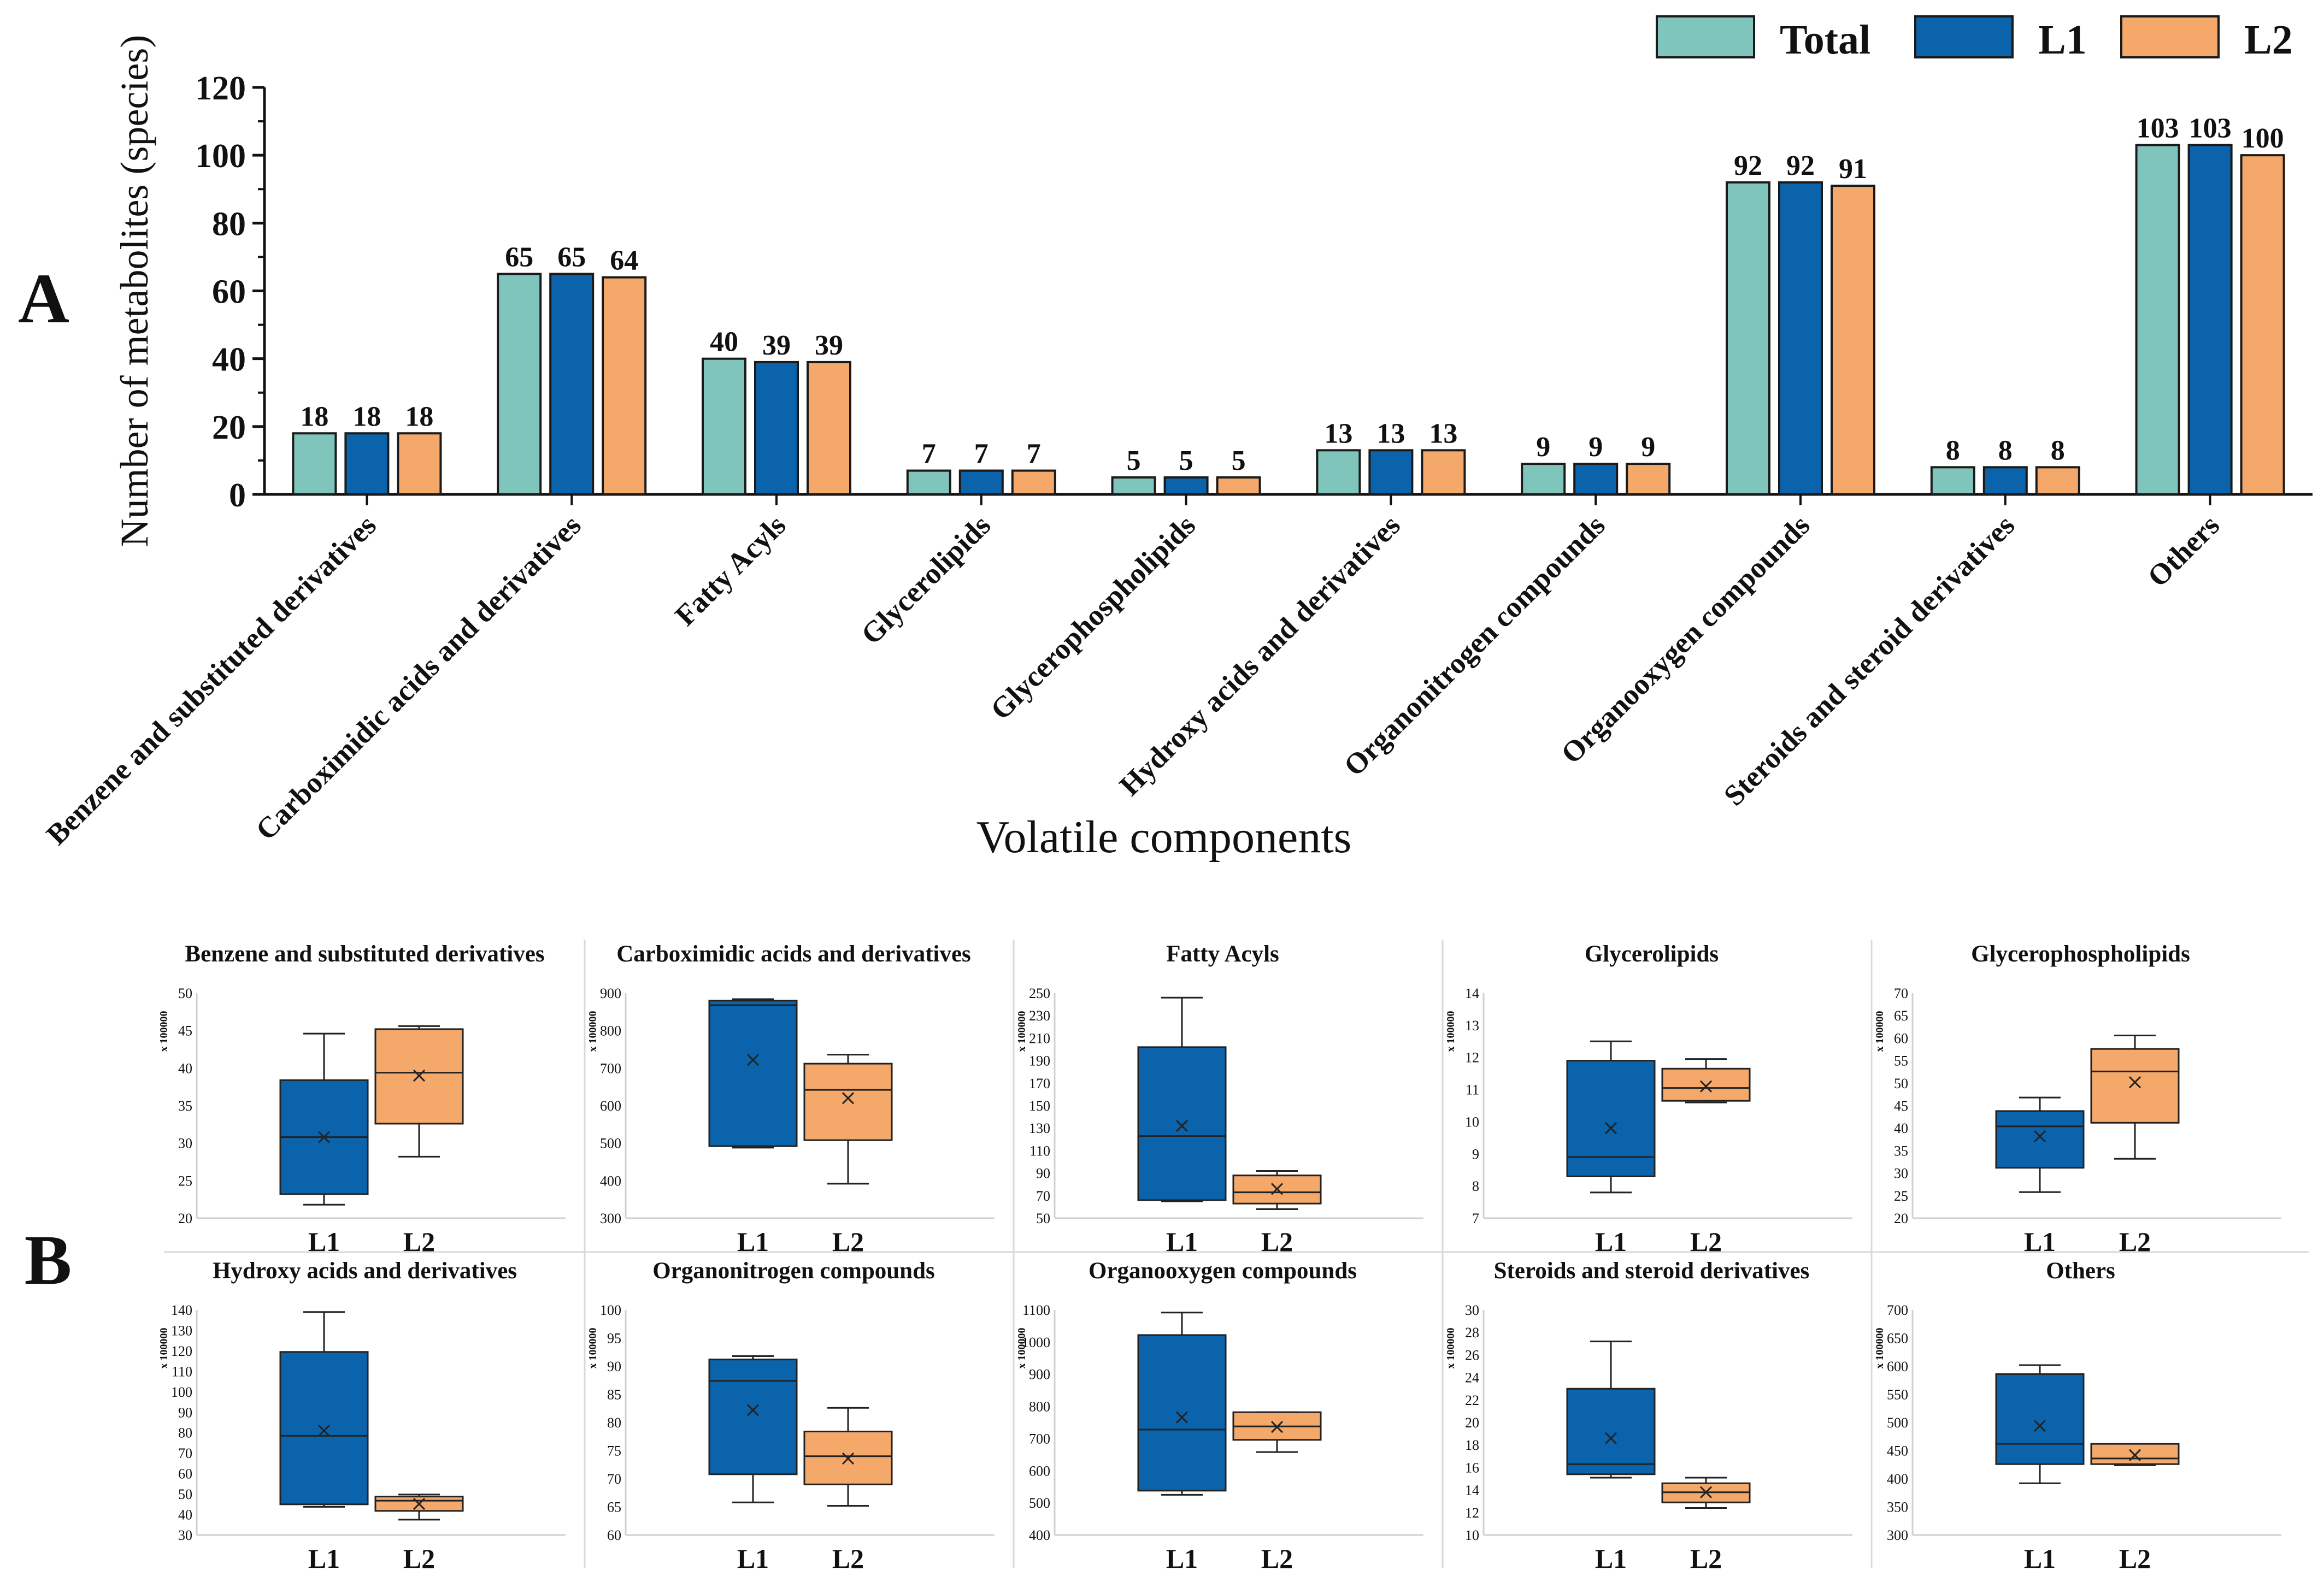 The image size is (2324, 1576). What do you see at coordinates (1825, 40) in the screenshot?
I see `legend-label-total: Total` at bounding box center [1825, 40].